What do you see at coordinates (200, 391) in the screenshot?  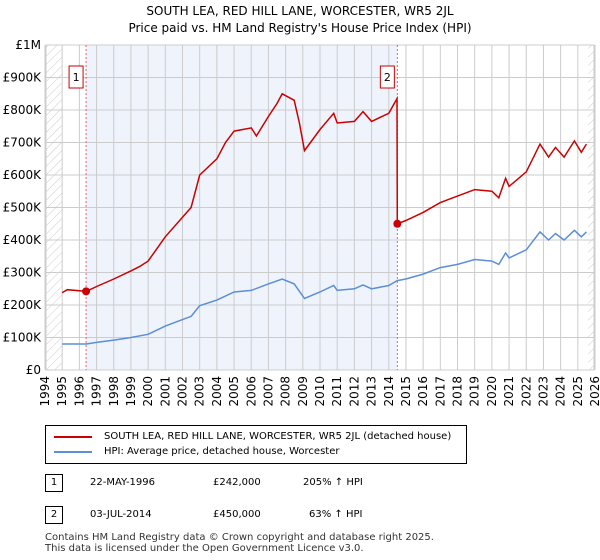 I see `x-tick-label: 2003` at bounding box center [200, 391].